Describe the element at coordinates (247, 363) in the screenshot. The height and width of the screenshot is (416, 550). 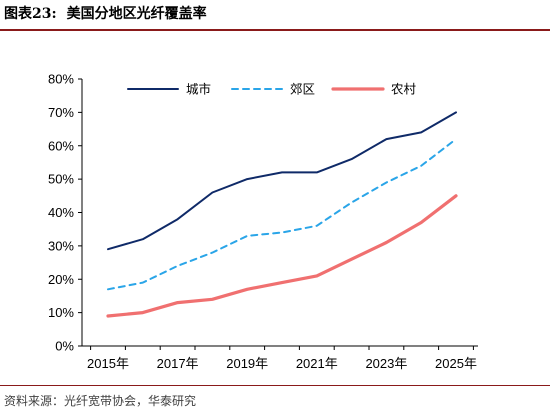
I see `x-tick-label: 2019年` at that location.